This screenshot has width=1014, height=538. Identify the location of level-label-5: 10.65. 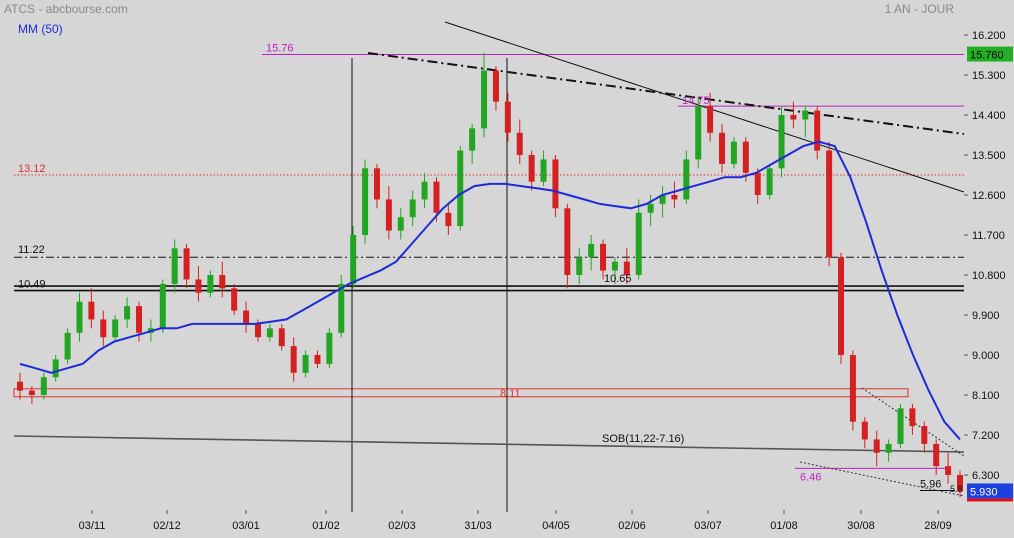
(618, 279).